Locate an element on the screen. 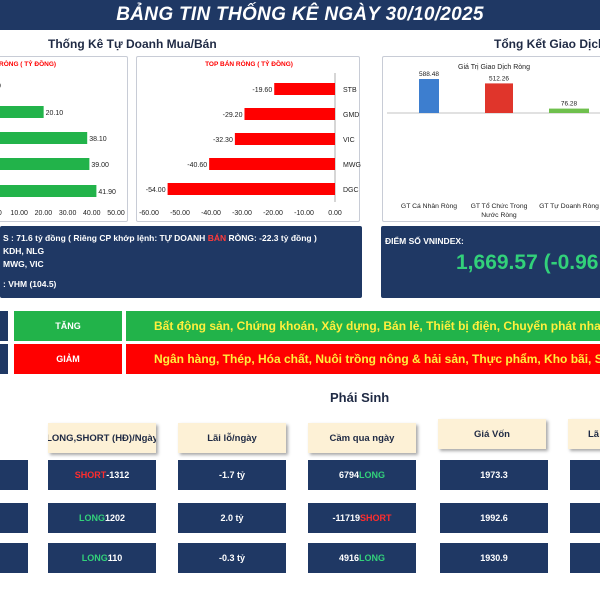 The image size is (600, 600). bar-value-label: 39.00 is located at coordinates (100, 165).